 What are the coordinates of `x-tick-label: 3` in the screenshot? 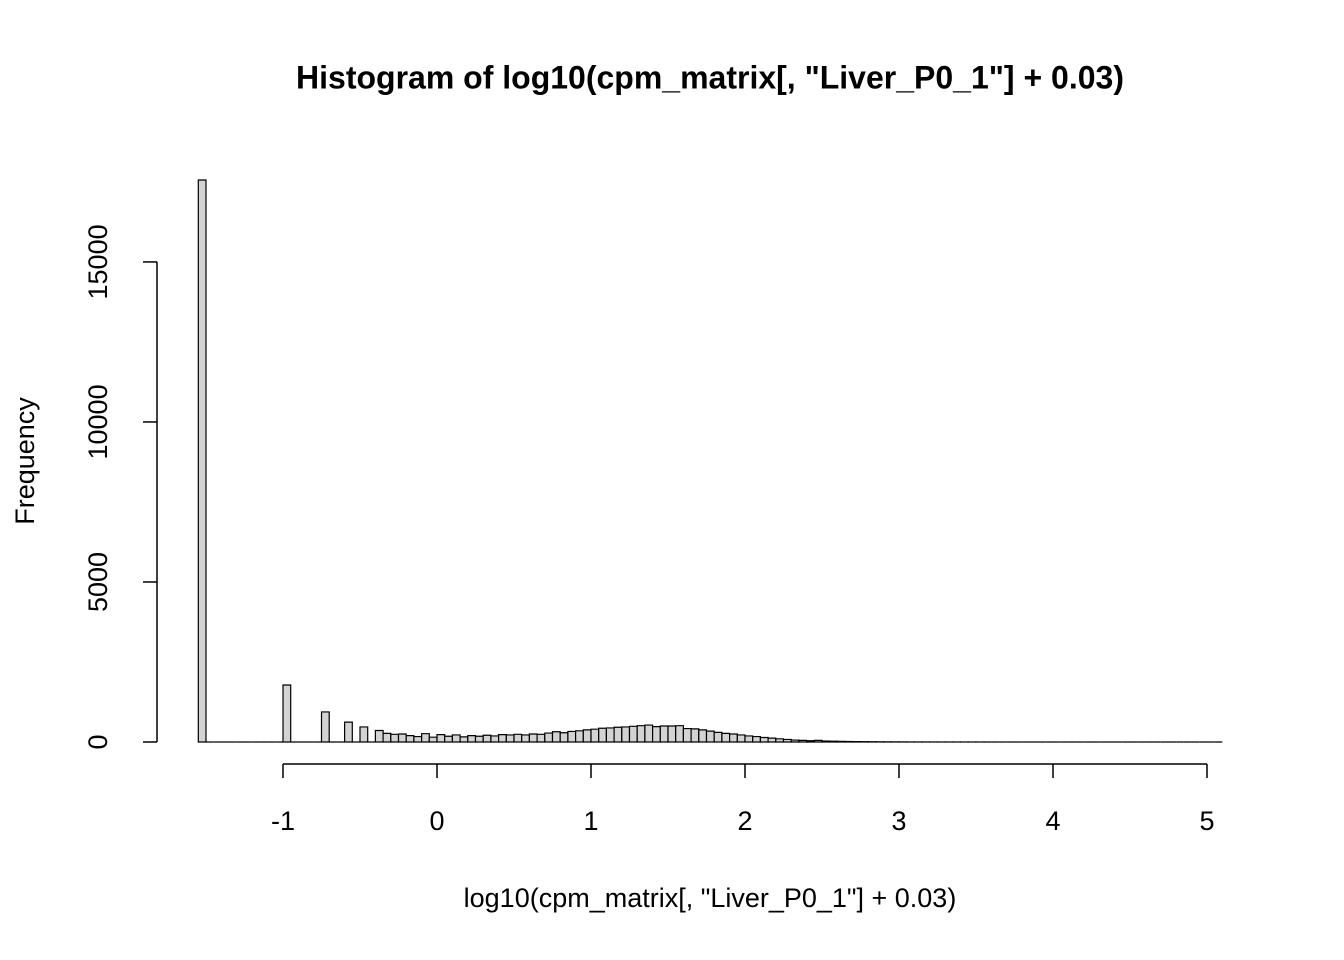 It's located at (898, 821).